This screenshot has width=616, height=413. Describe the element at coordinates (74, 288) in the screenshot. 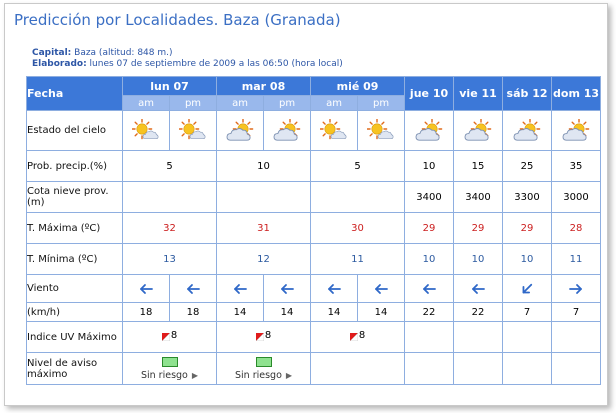

I see `row-label-viento: Viento` at that location.